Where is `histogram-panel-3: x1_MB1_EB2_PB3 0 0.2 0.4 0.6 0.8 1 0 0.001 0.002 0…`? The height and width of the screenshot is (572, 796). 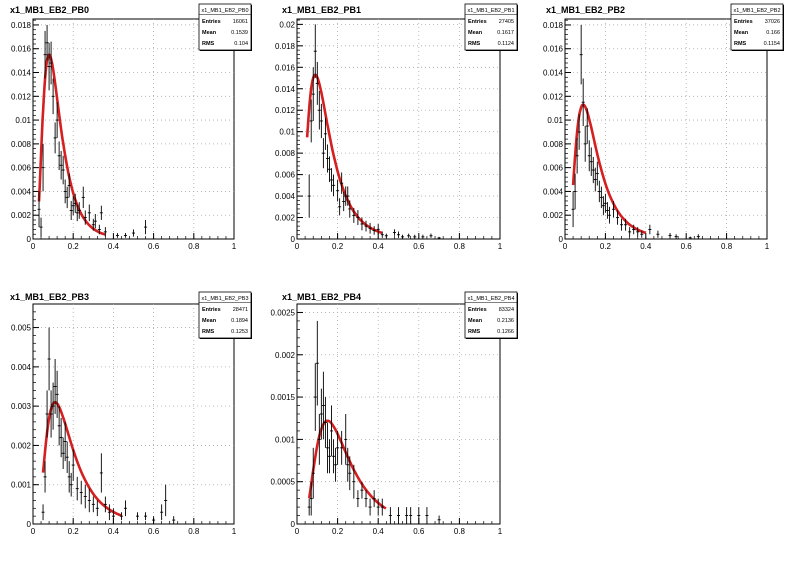 histogram-panel-3: x1_MB1_EB2_PB3 0 0.2 0.4 0.6 0.8 1 0 0.001 0.002 0… is located at coordinates (131, 413).